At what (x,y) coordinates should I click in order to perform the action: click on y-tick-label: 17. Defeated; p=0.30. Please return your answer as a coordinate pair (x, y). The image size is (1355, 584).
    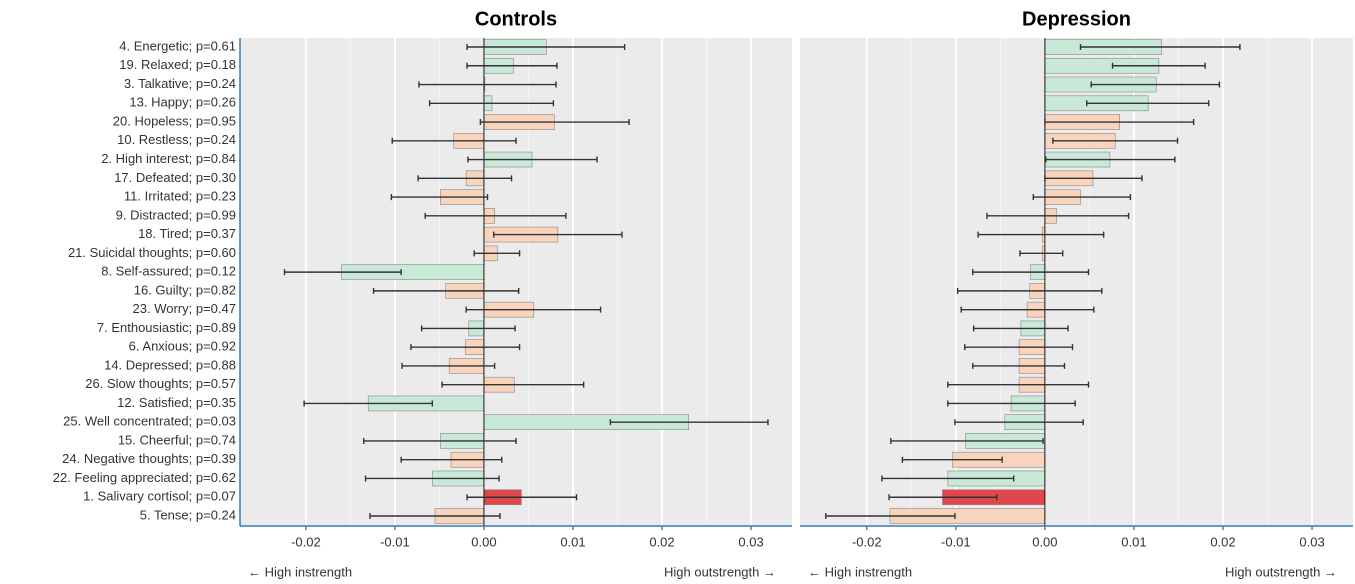
    Looking at the image, I should click on (175, 177).